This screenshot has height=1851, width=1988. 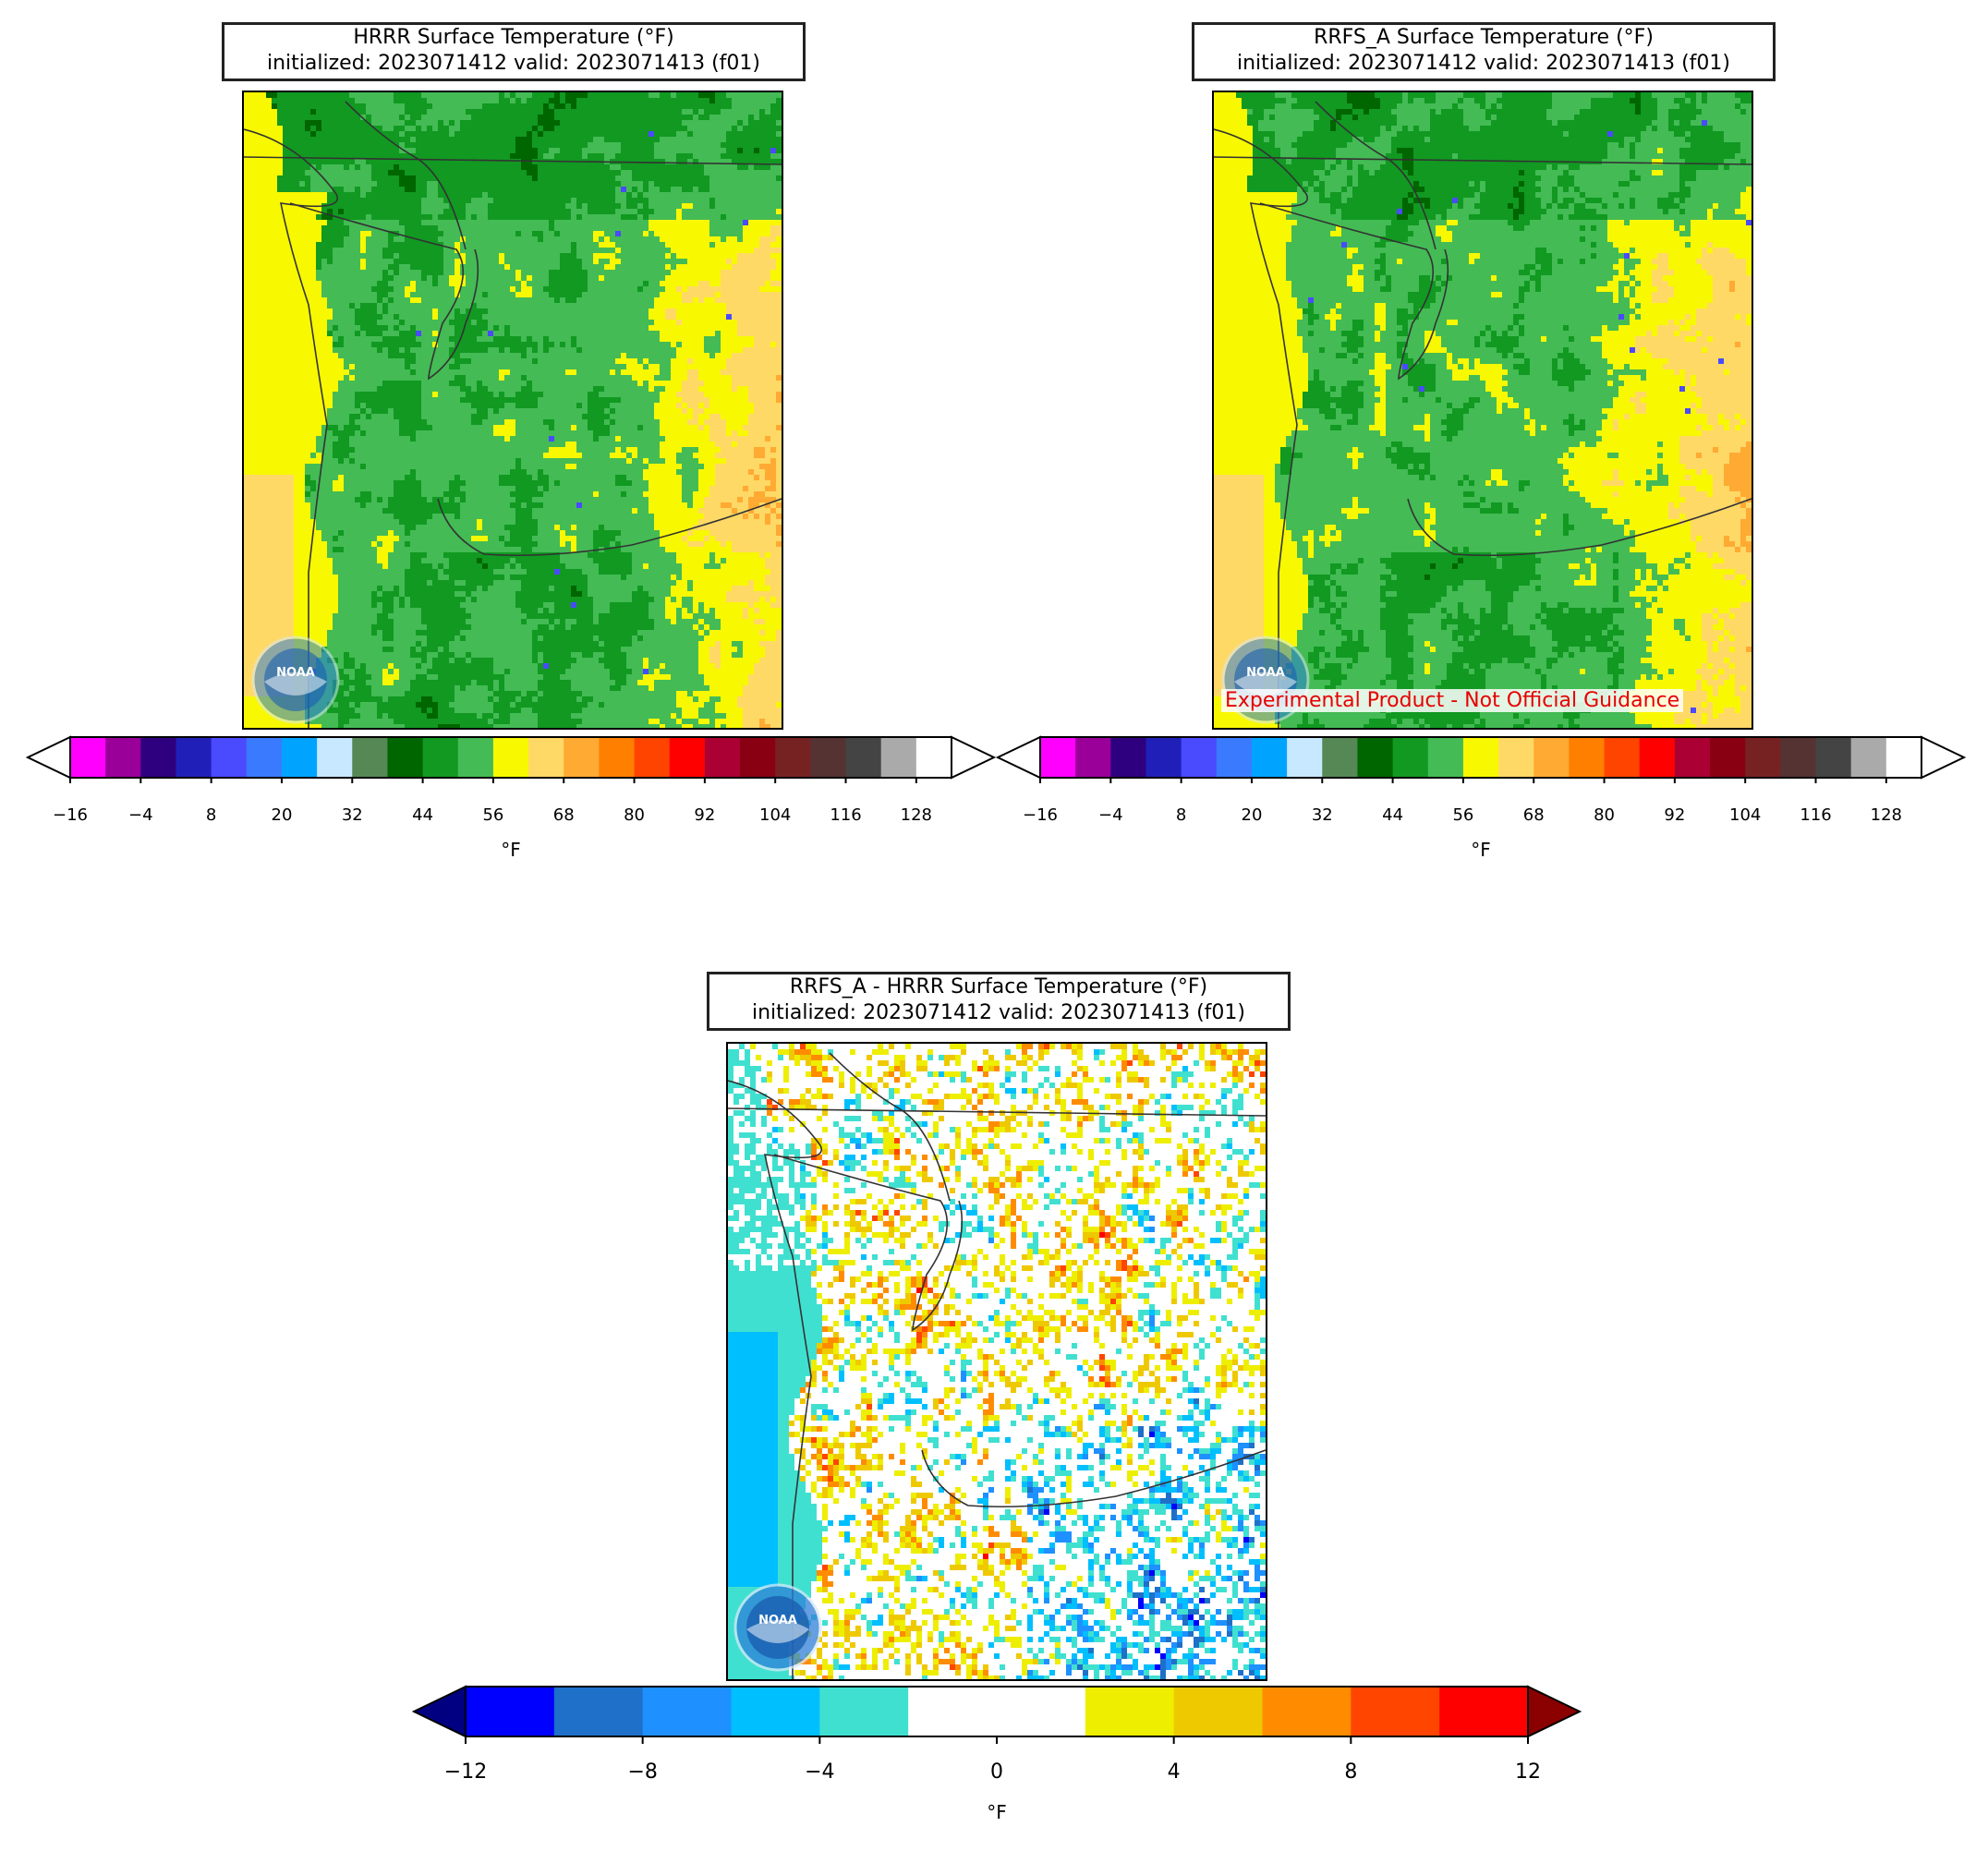 I want to click on colorbar-unit-label: °F, so click(x=1481, y=850).